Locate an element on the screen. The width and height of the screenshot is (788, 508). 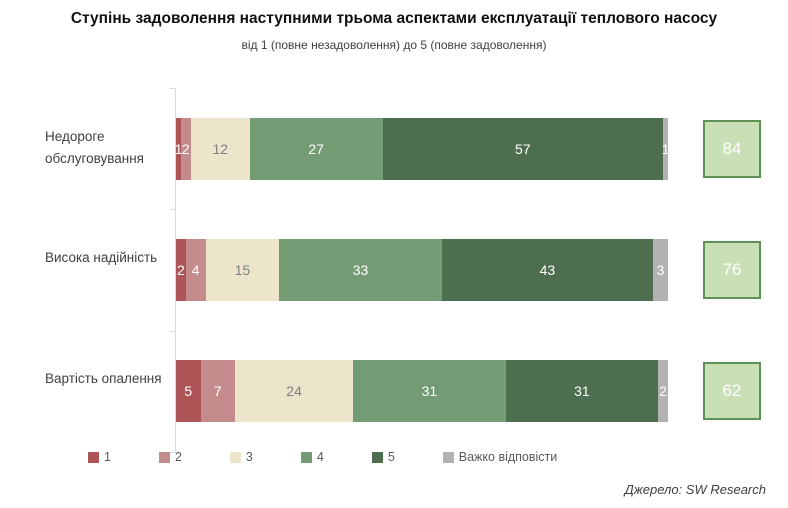
top2-score-box: 62 is located at coordinates (732, 391).